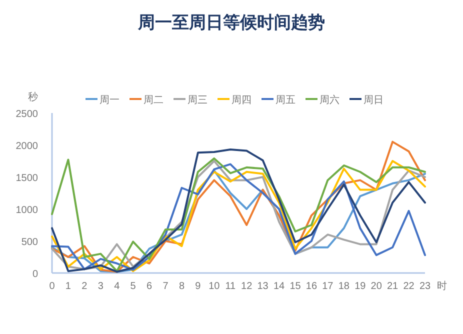 The width and height of the screenshot is (463, 334). I want to click on legend-label: 周二, so click(154, 100).